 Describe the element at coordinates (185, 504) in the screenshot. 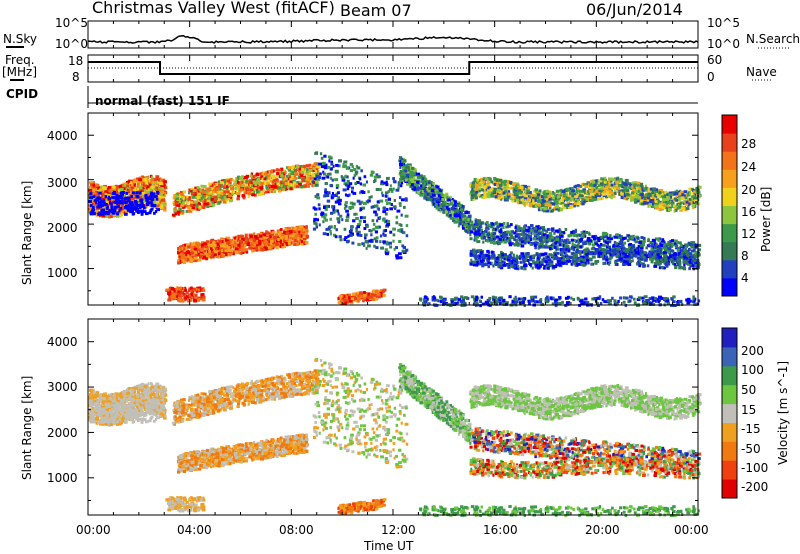

I see `patch-near-velocity` at that location.